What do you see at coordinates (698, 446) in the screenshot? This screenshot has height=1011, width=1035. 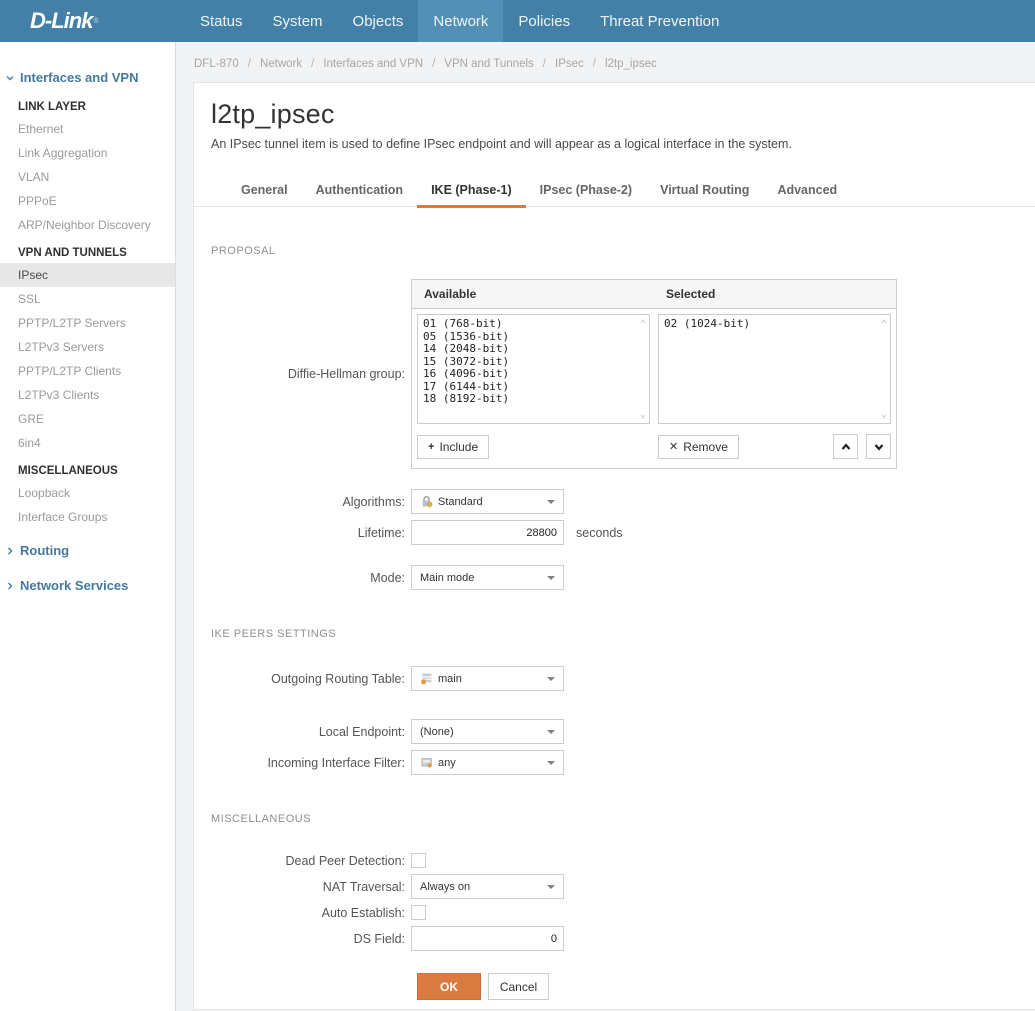 I see `remove-button: ✕ Remove` at bounding box center [698, 446].